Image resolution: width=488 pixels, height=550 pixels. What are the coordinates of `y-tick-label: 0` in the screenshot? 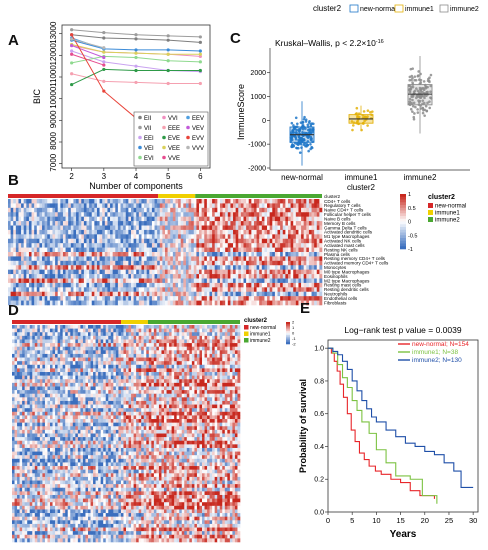 It's located at (264, 121).